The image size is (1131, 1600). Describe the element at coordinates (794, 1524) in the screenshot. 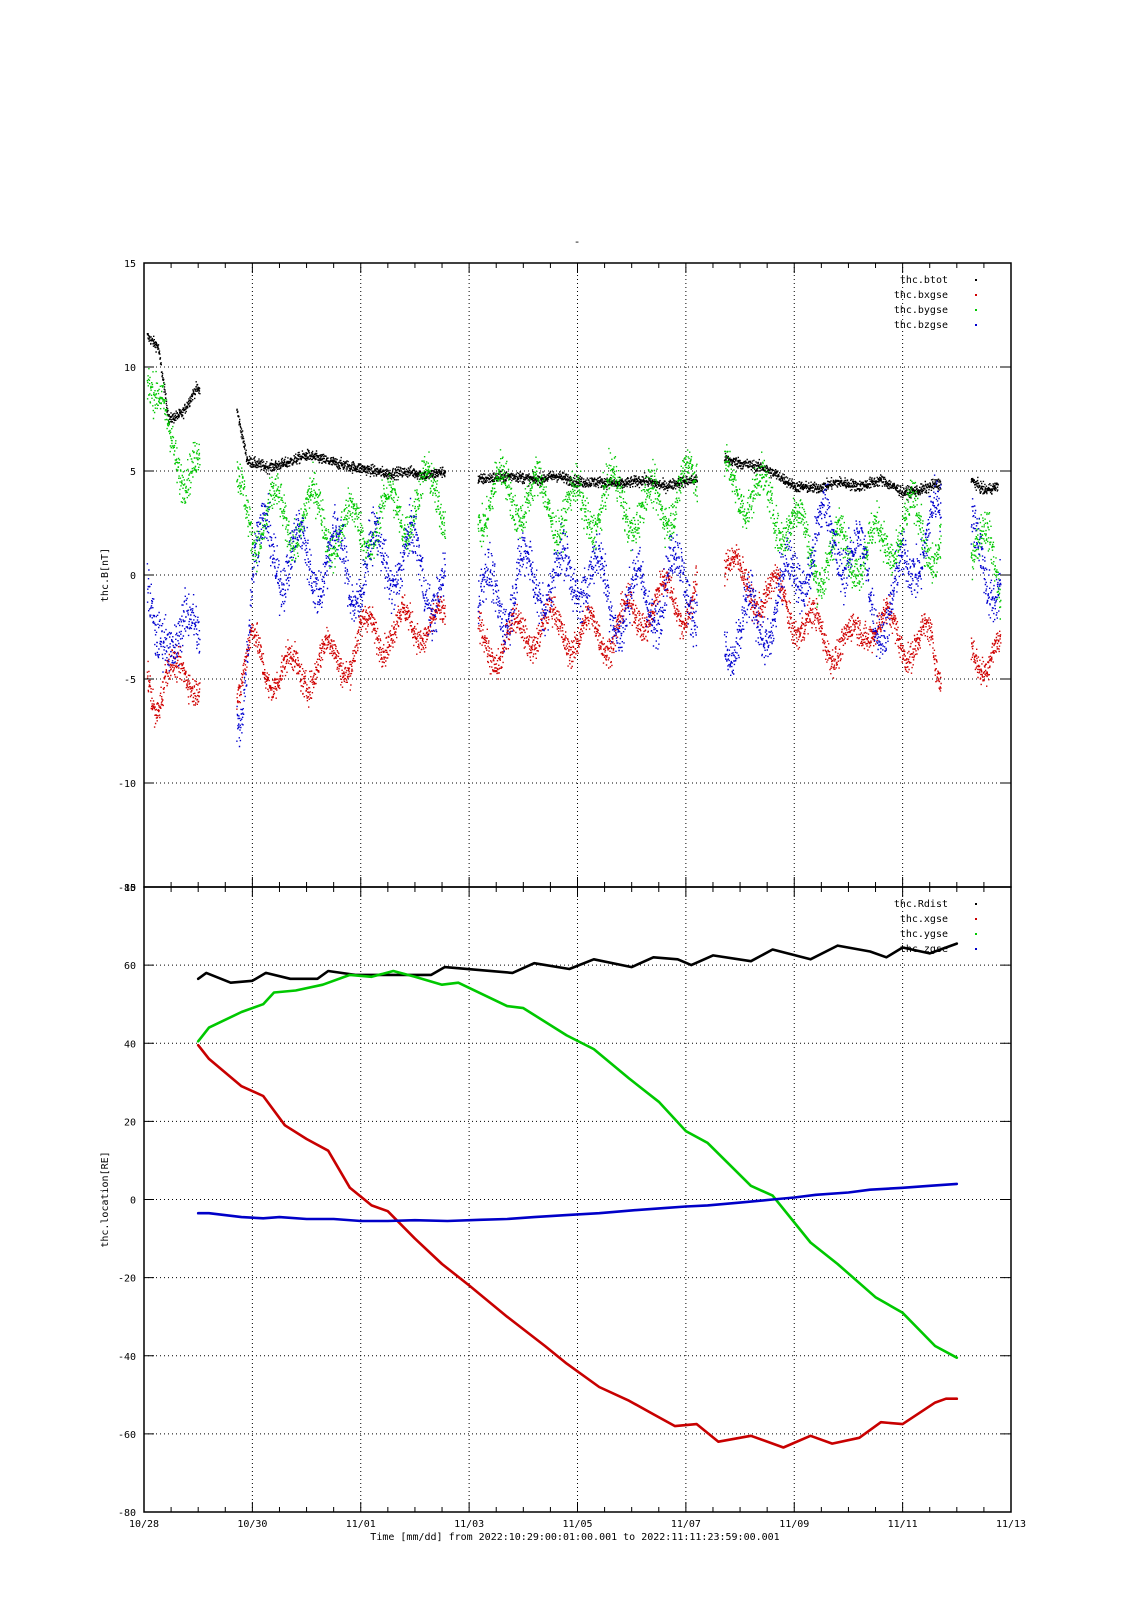

I see `x-tick-label: 11/09` at that location.